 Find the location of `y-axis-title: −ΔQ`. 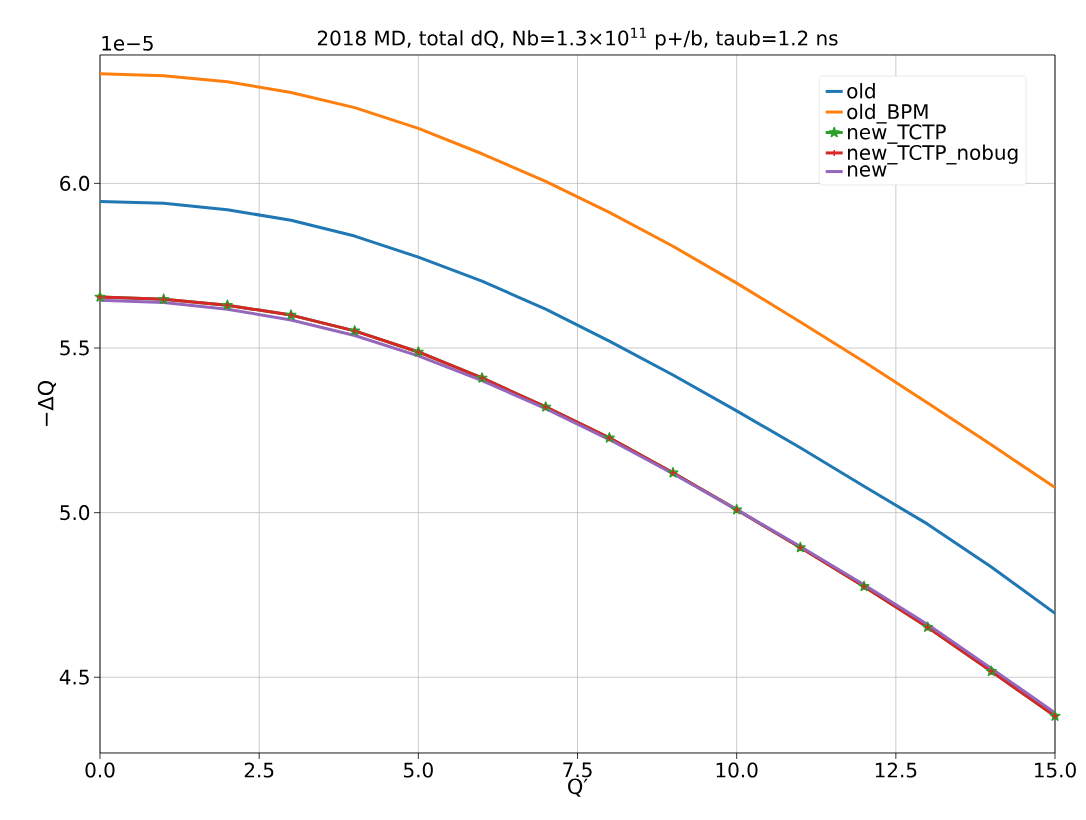

y-axis-title: −ΔQ is located at coordinates (46, 403).